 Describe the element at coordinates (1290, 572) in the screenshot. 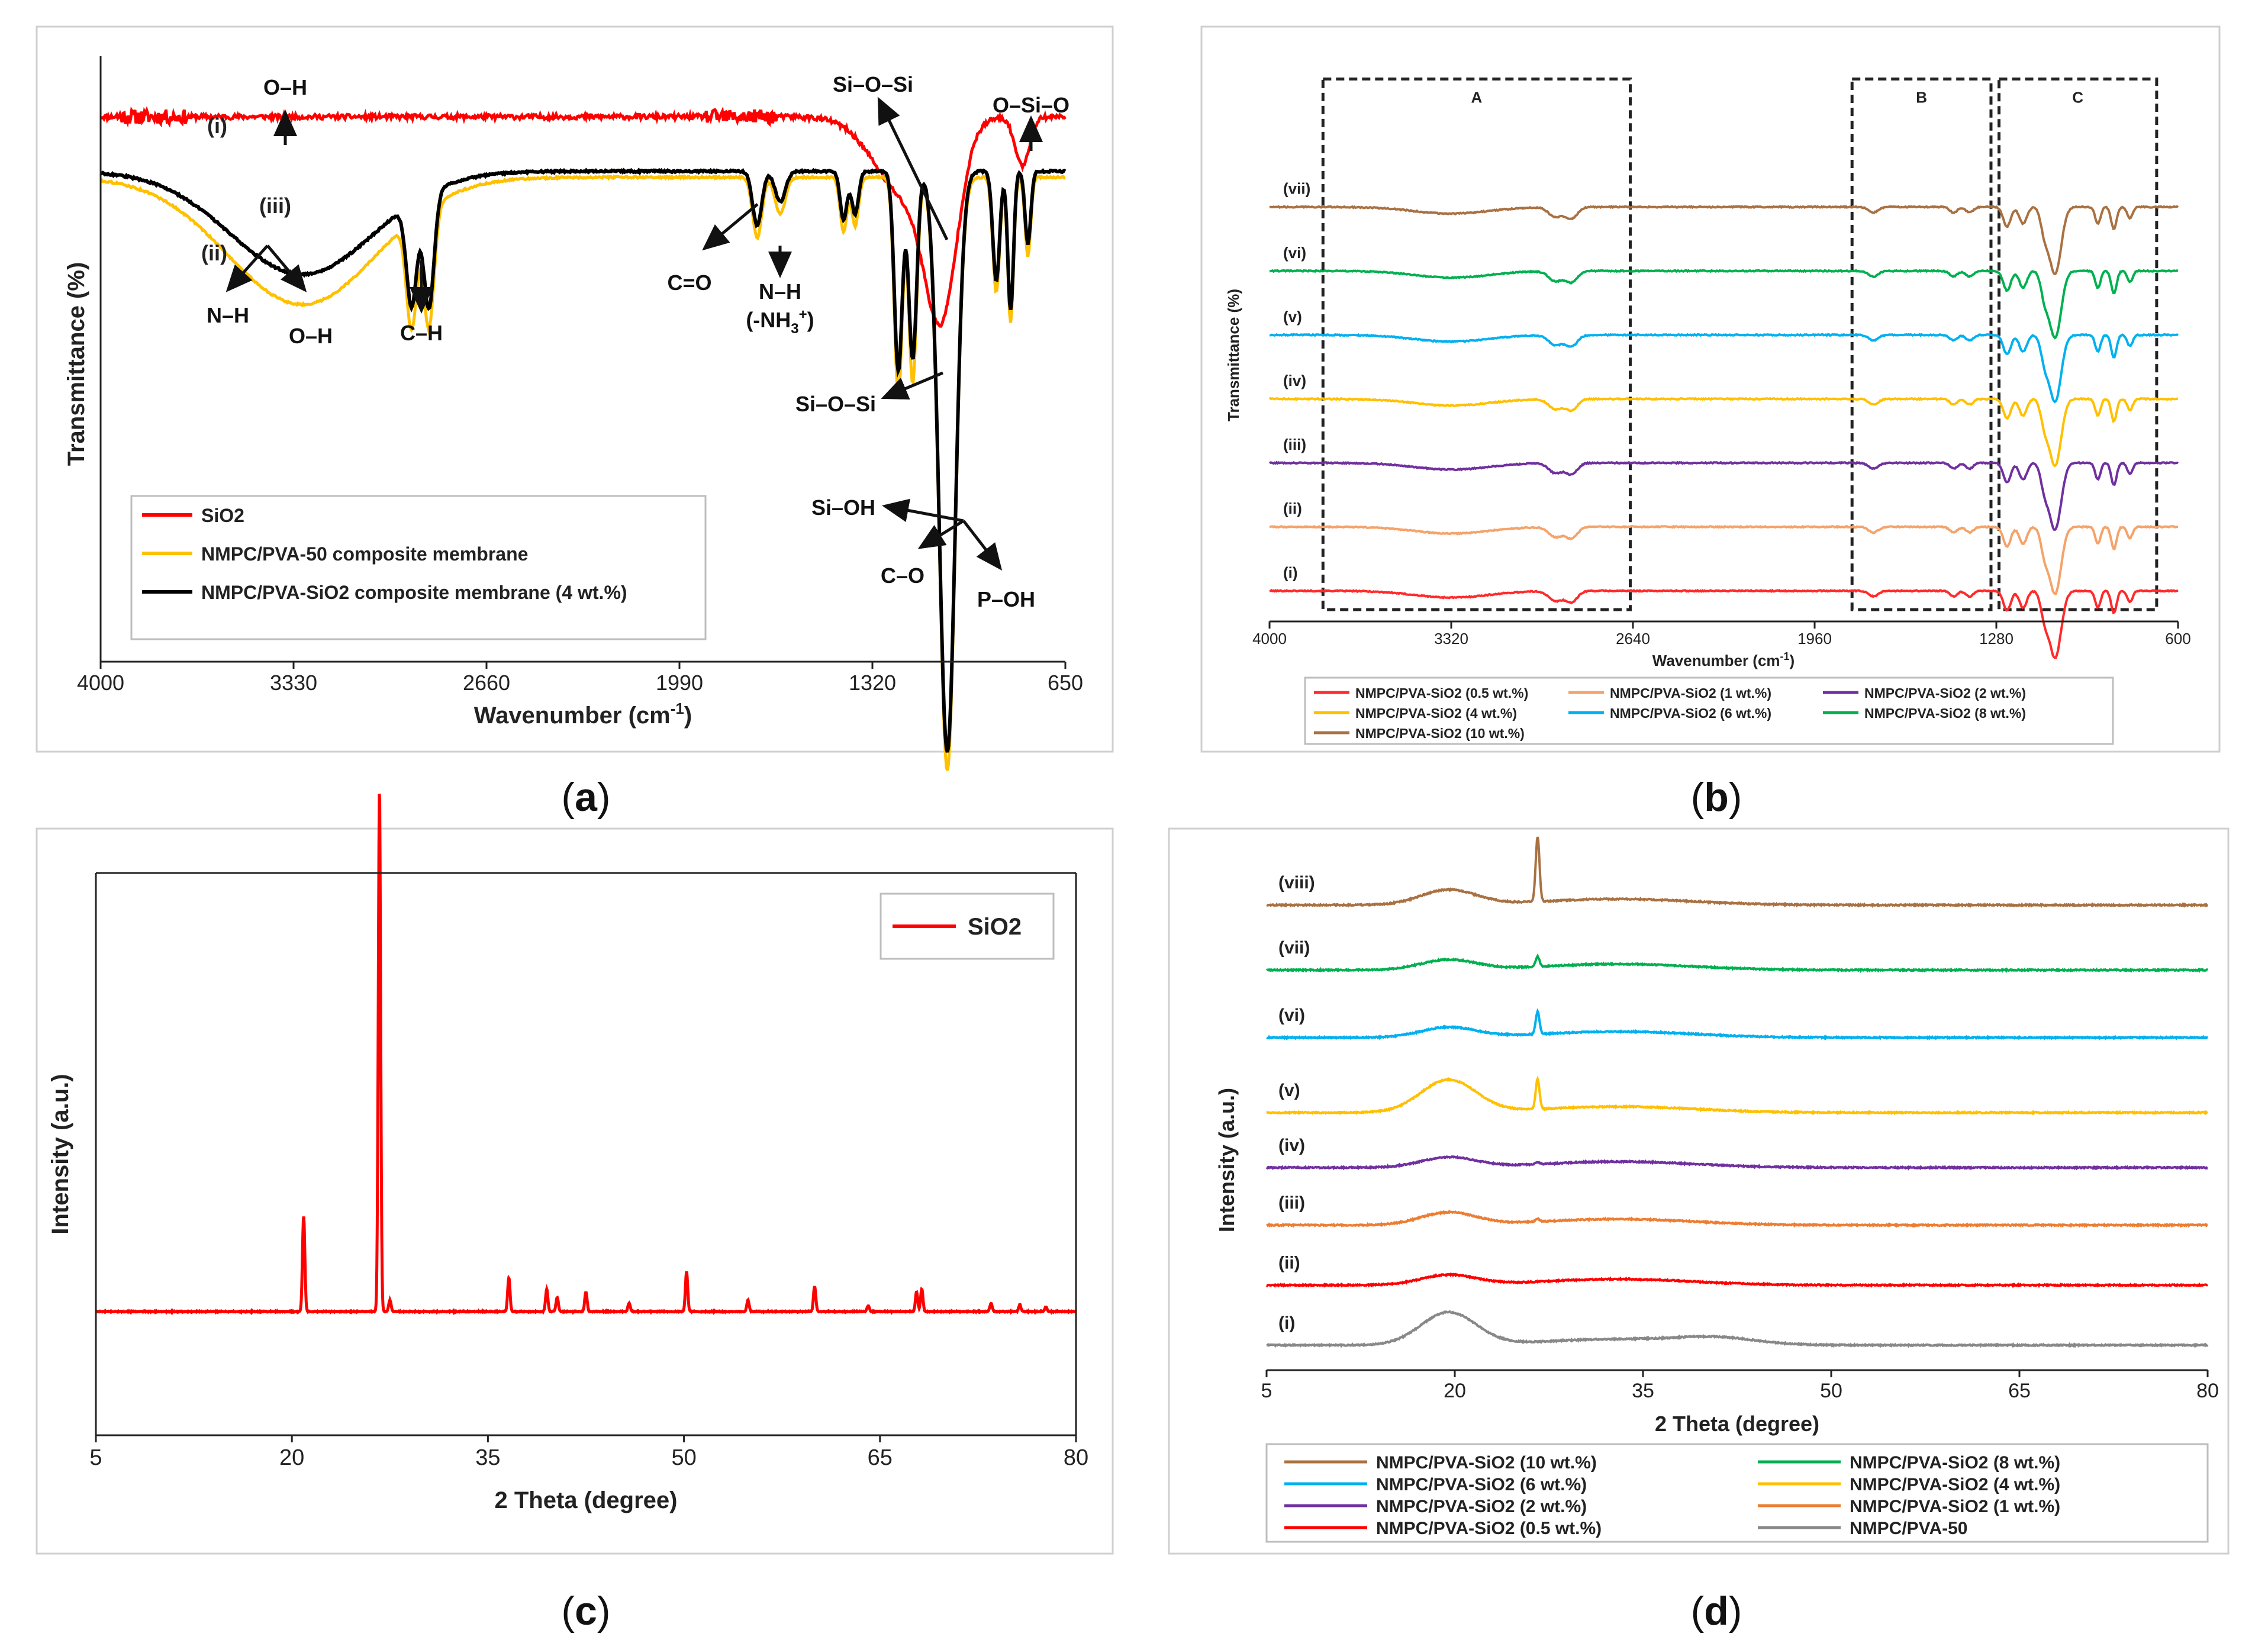

I see `panel-b-series-label: (i)` at that location.